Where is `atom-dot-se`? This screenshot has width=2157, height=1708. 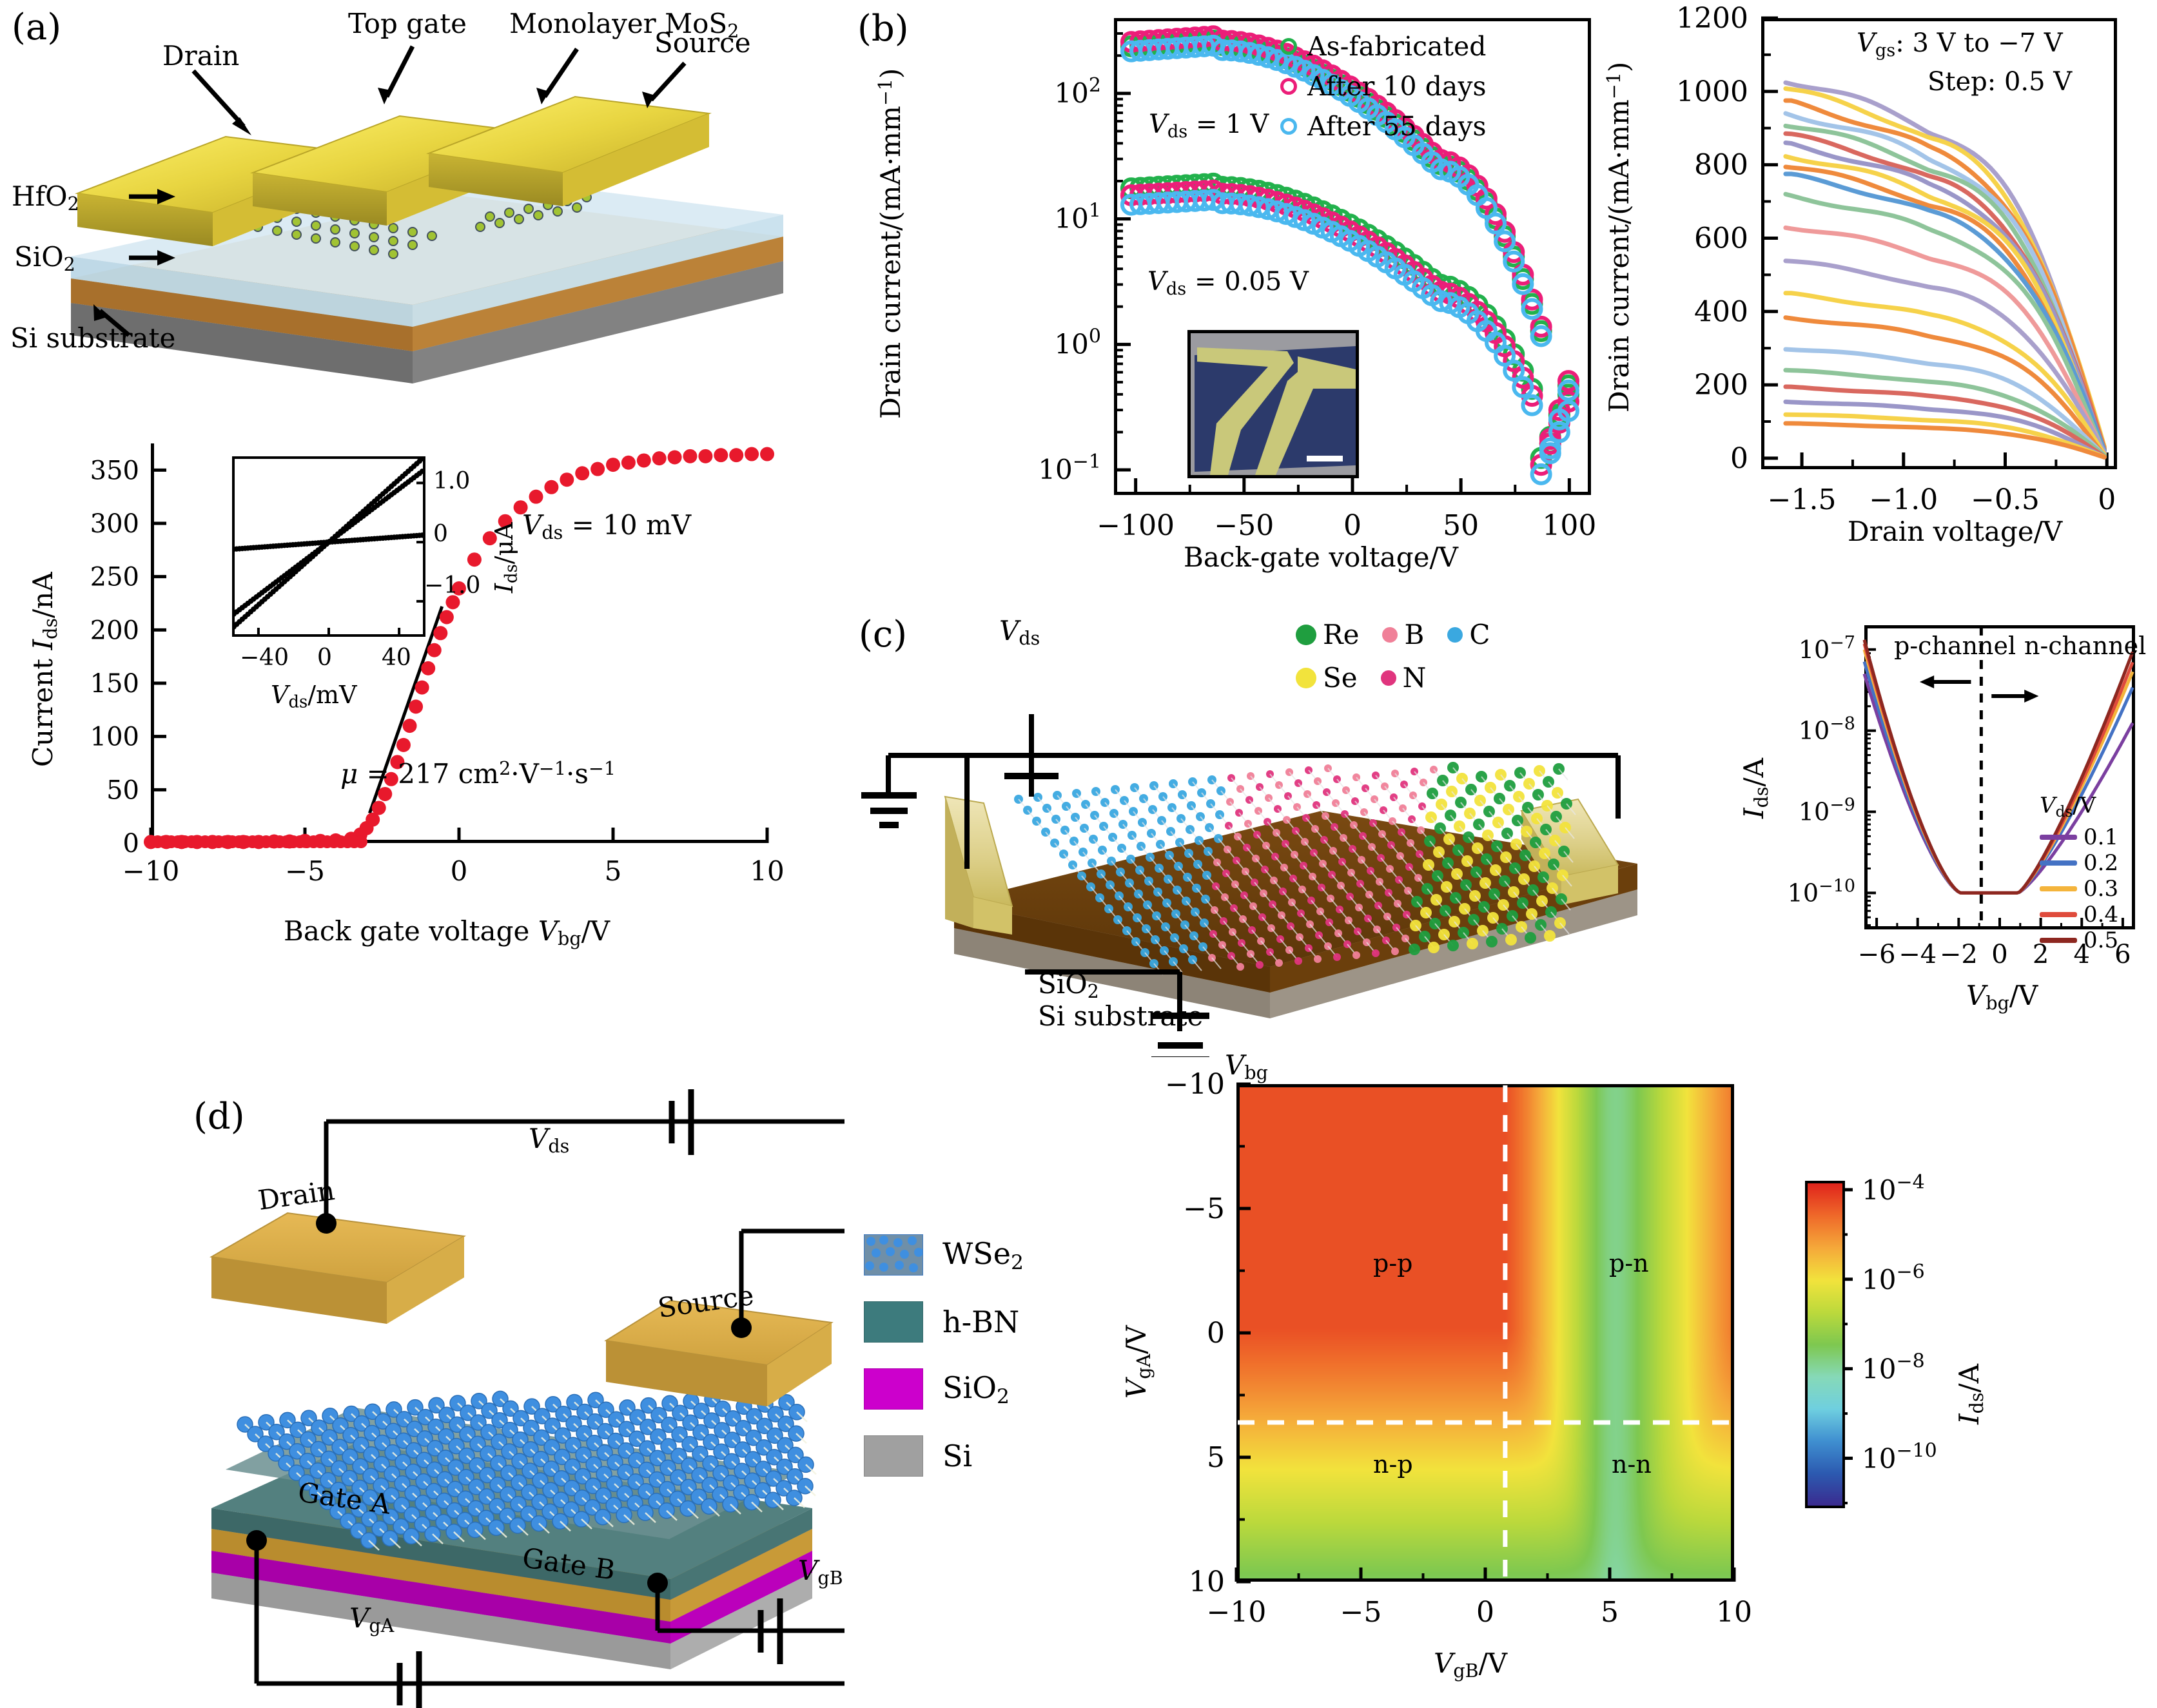
atom-dot-se is located at coordinates (1306, 678).